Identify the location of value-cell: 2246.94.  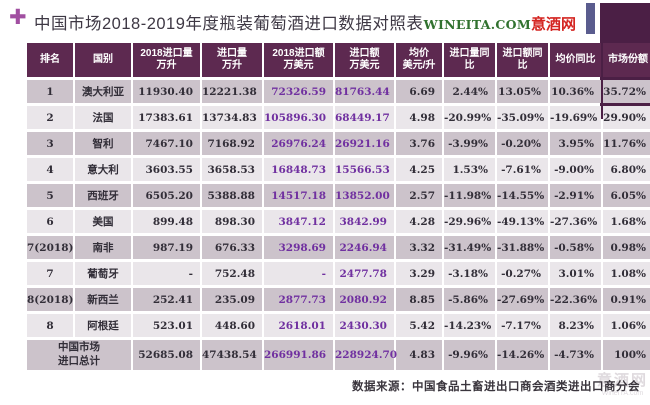
(364, 247).